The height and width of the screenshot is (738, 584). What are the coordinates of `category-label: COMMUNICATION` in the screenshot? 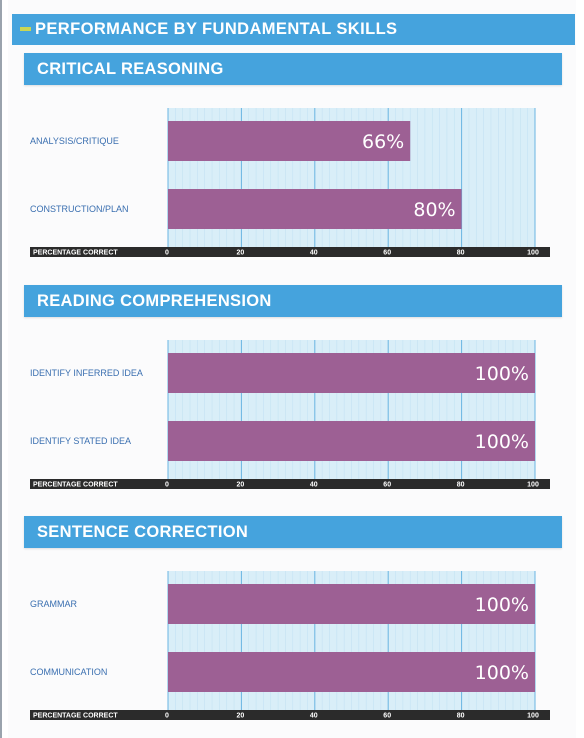 It's located at (68, 672).